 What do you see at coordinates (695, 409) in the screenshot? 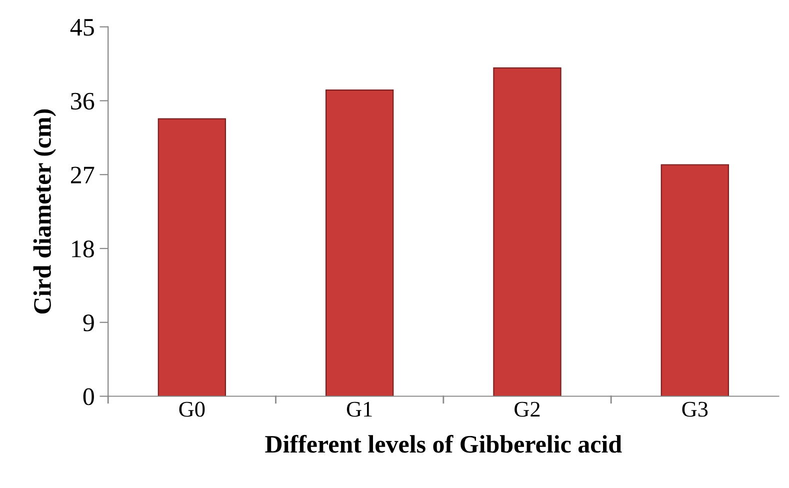
I see `x-tick-label: G3` at bounding box center [695, 409].